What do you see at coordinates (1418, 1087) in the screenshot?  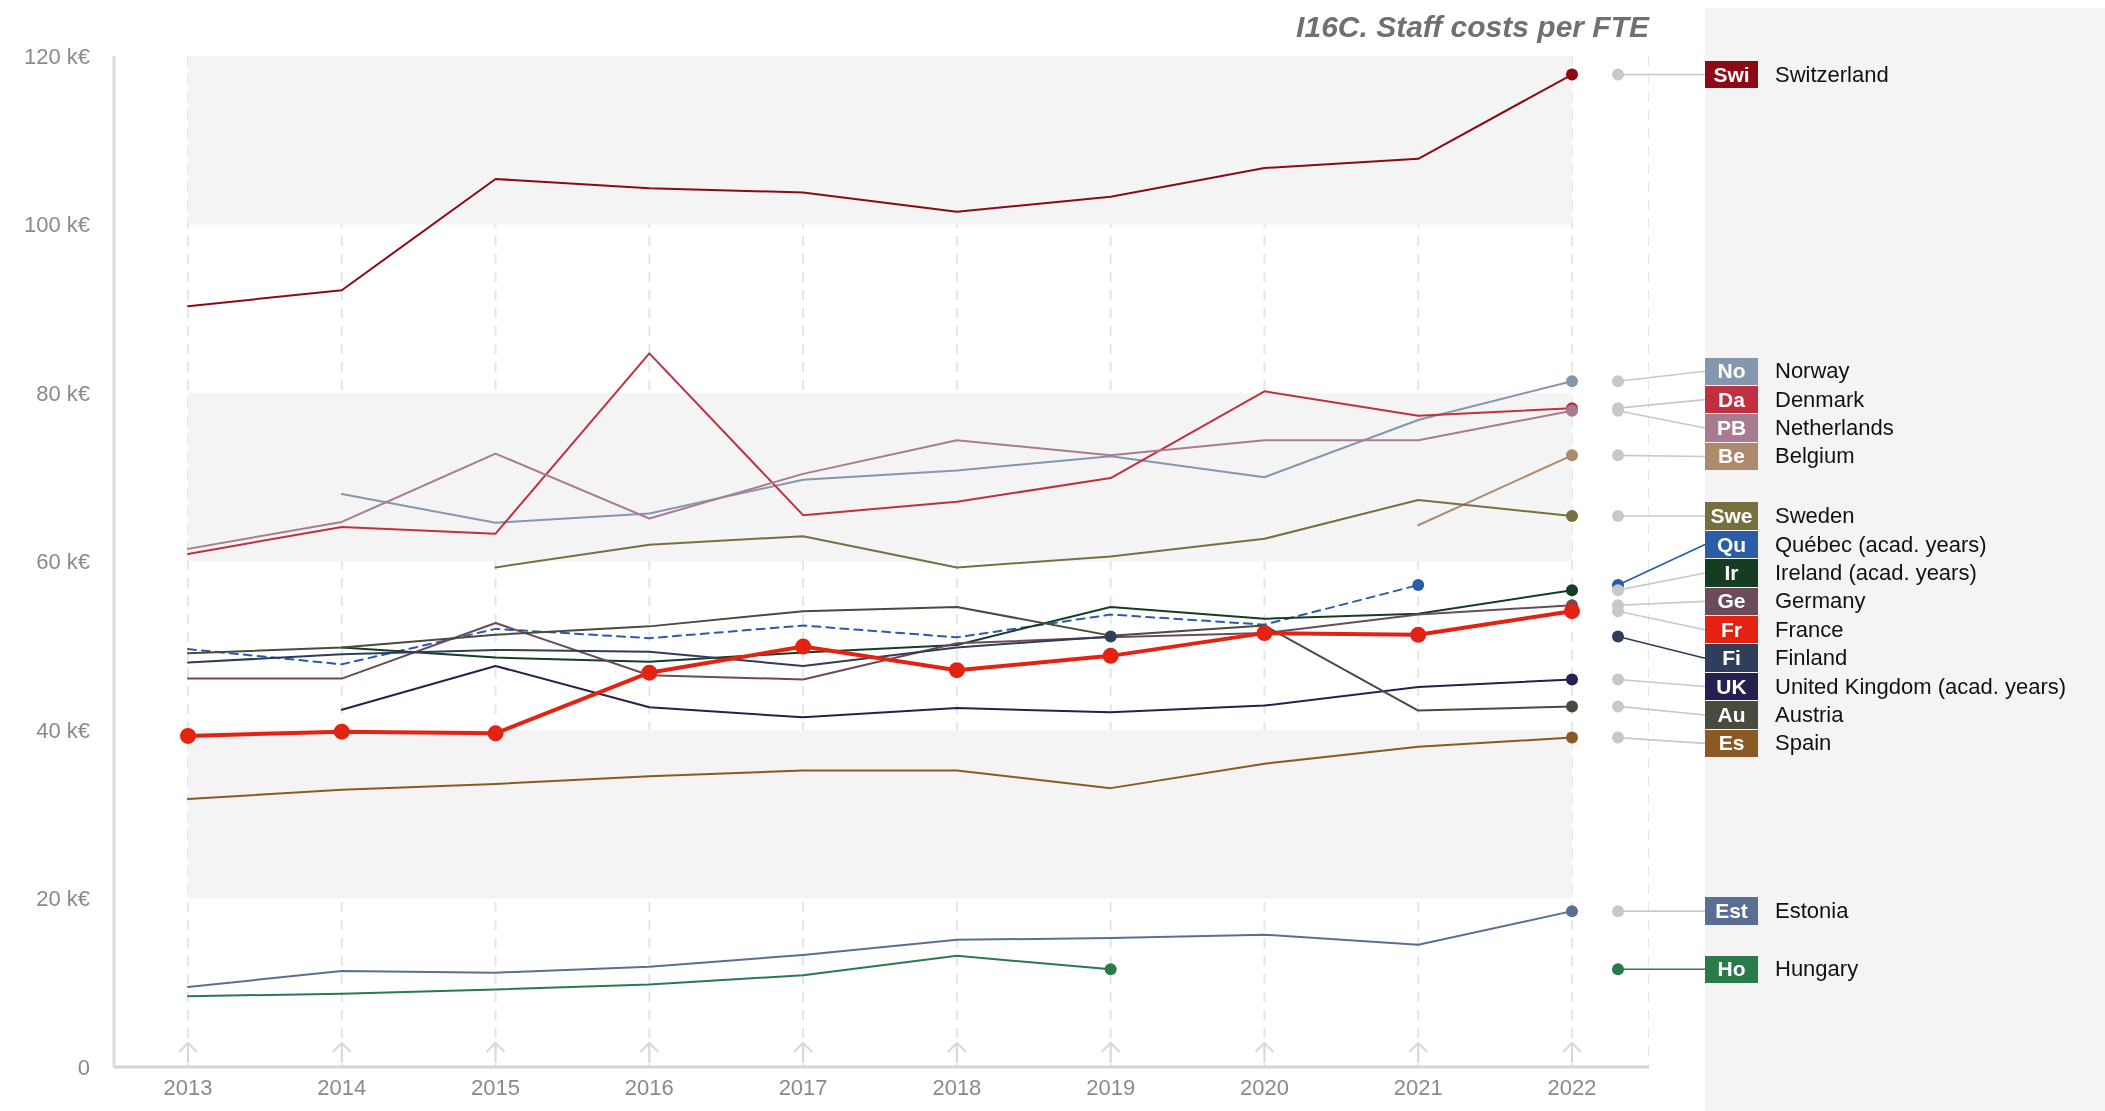 I see `x-tick-label: 2021` at bounding box center [1418, 1087].